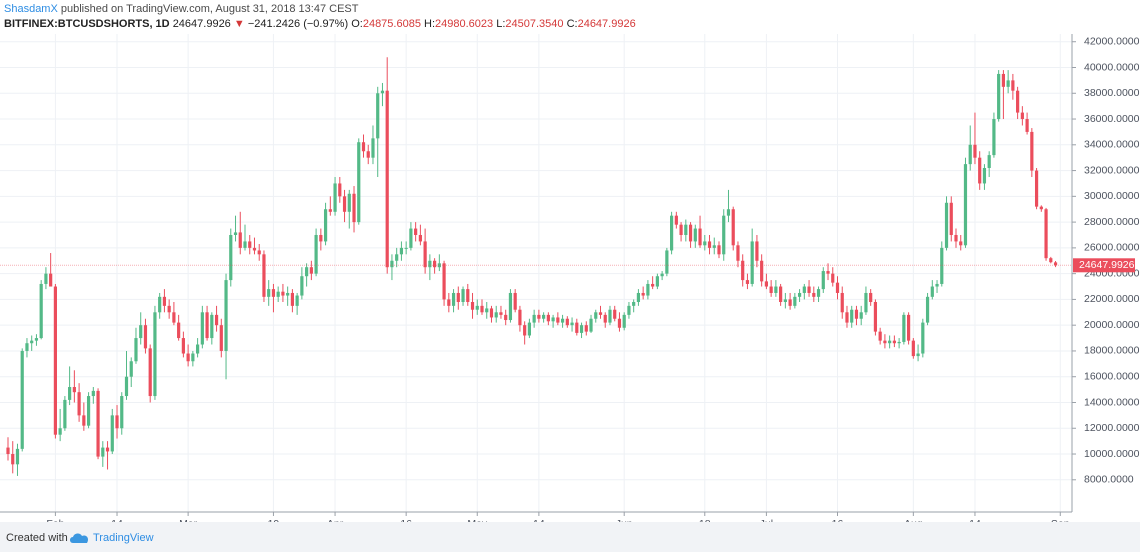 The width and height of the screenshot is (1140, 552). Describe the element at coordinates (188, 520) in the screenshot. I see `x-tick-label: Mar` at that location.